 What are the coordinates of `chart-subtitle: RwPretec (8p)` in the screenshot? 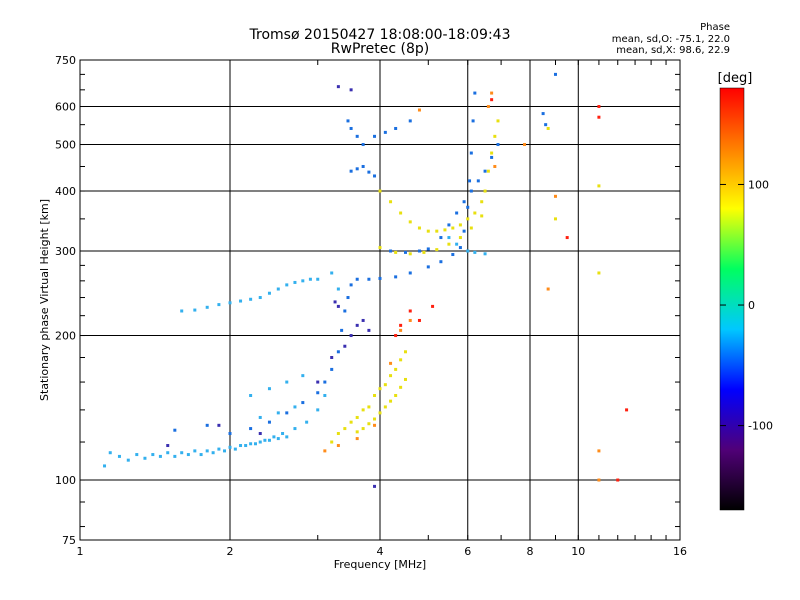 It's located at (380, 49).